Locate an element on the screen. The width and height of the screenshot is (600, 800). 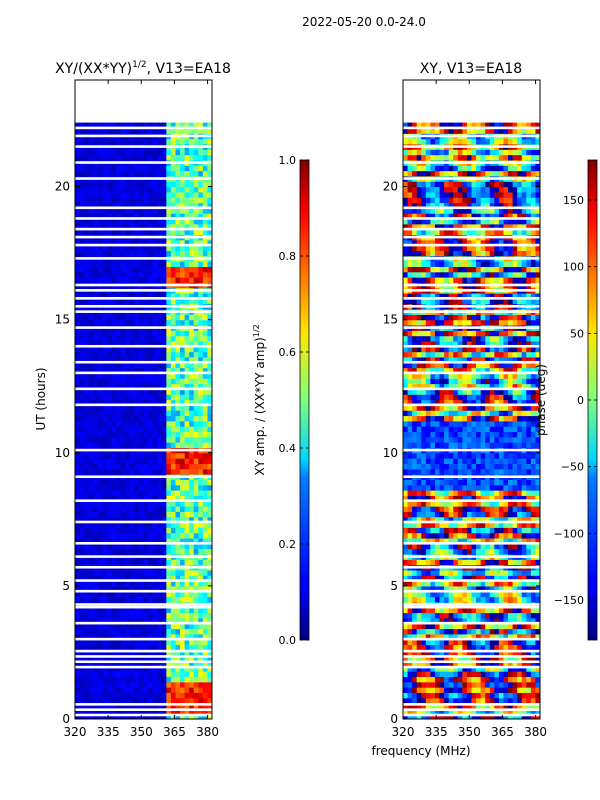
gap-row is located at coordinates (143, 237).